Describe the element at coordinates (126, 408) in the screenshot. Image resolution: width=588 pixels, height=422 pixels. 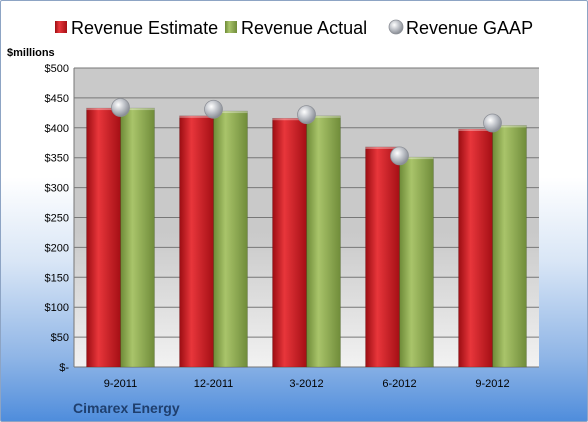
I see `company-name: Cimarex Energy` at that location.